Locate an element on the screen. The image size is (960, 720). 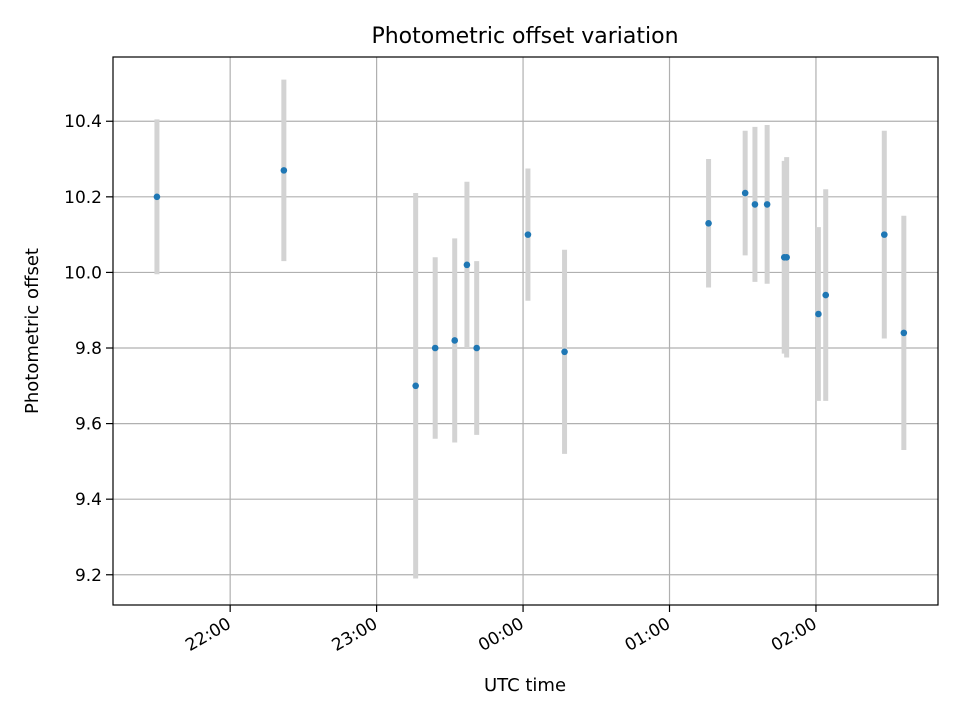
chart-title: Photometric offset variation is located at coordinates (524, 36).